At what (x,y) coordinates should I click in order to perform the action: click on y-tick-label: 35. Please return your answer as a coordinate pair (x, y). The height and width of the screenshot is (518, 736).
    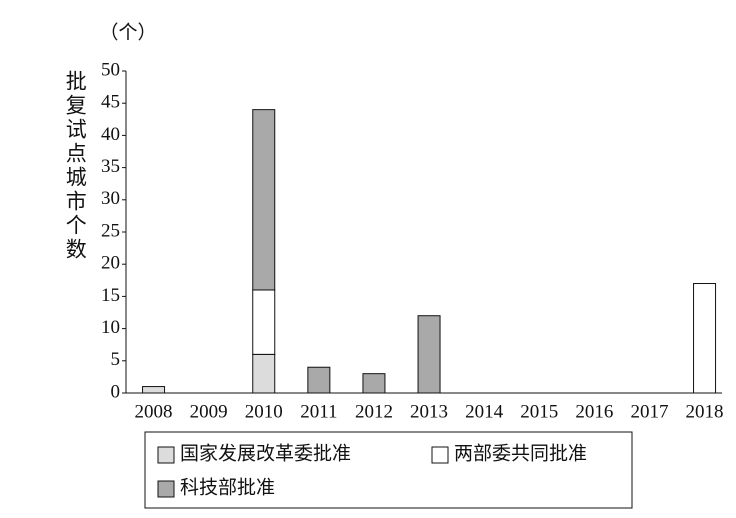
    Looking at the image, I should click on (110, 166).